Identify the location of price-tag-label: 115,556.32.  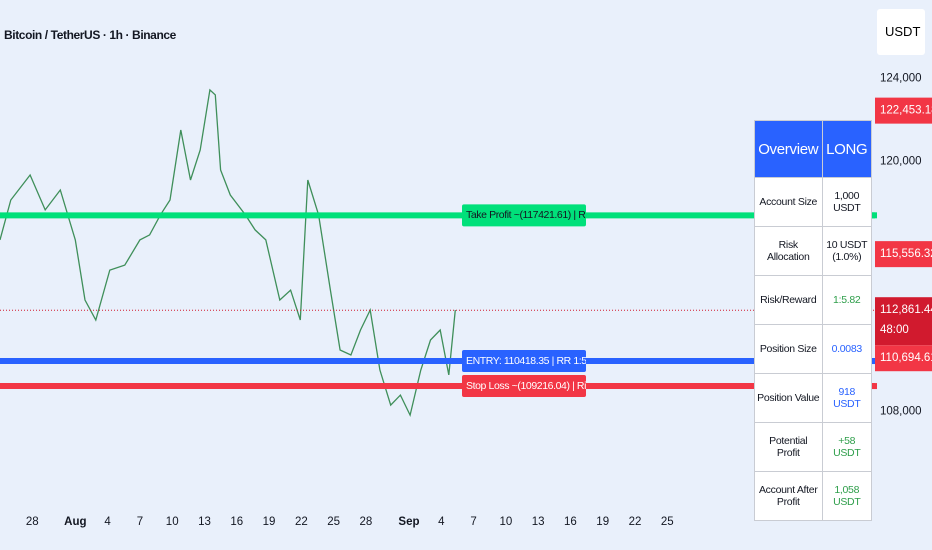
(906, 254).